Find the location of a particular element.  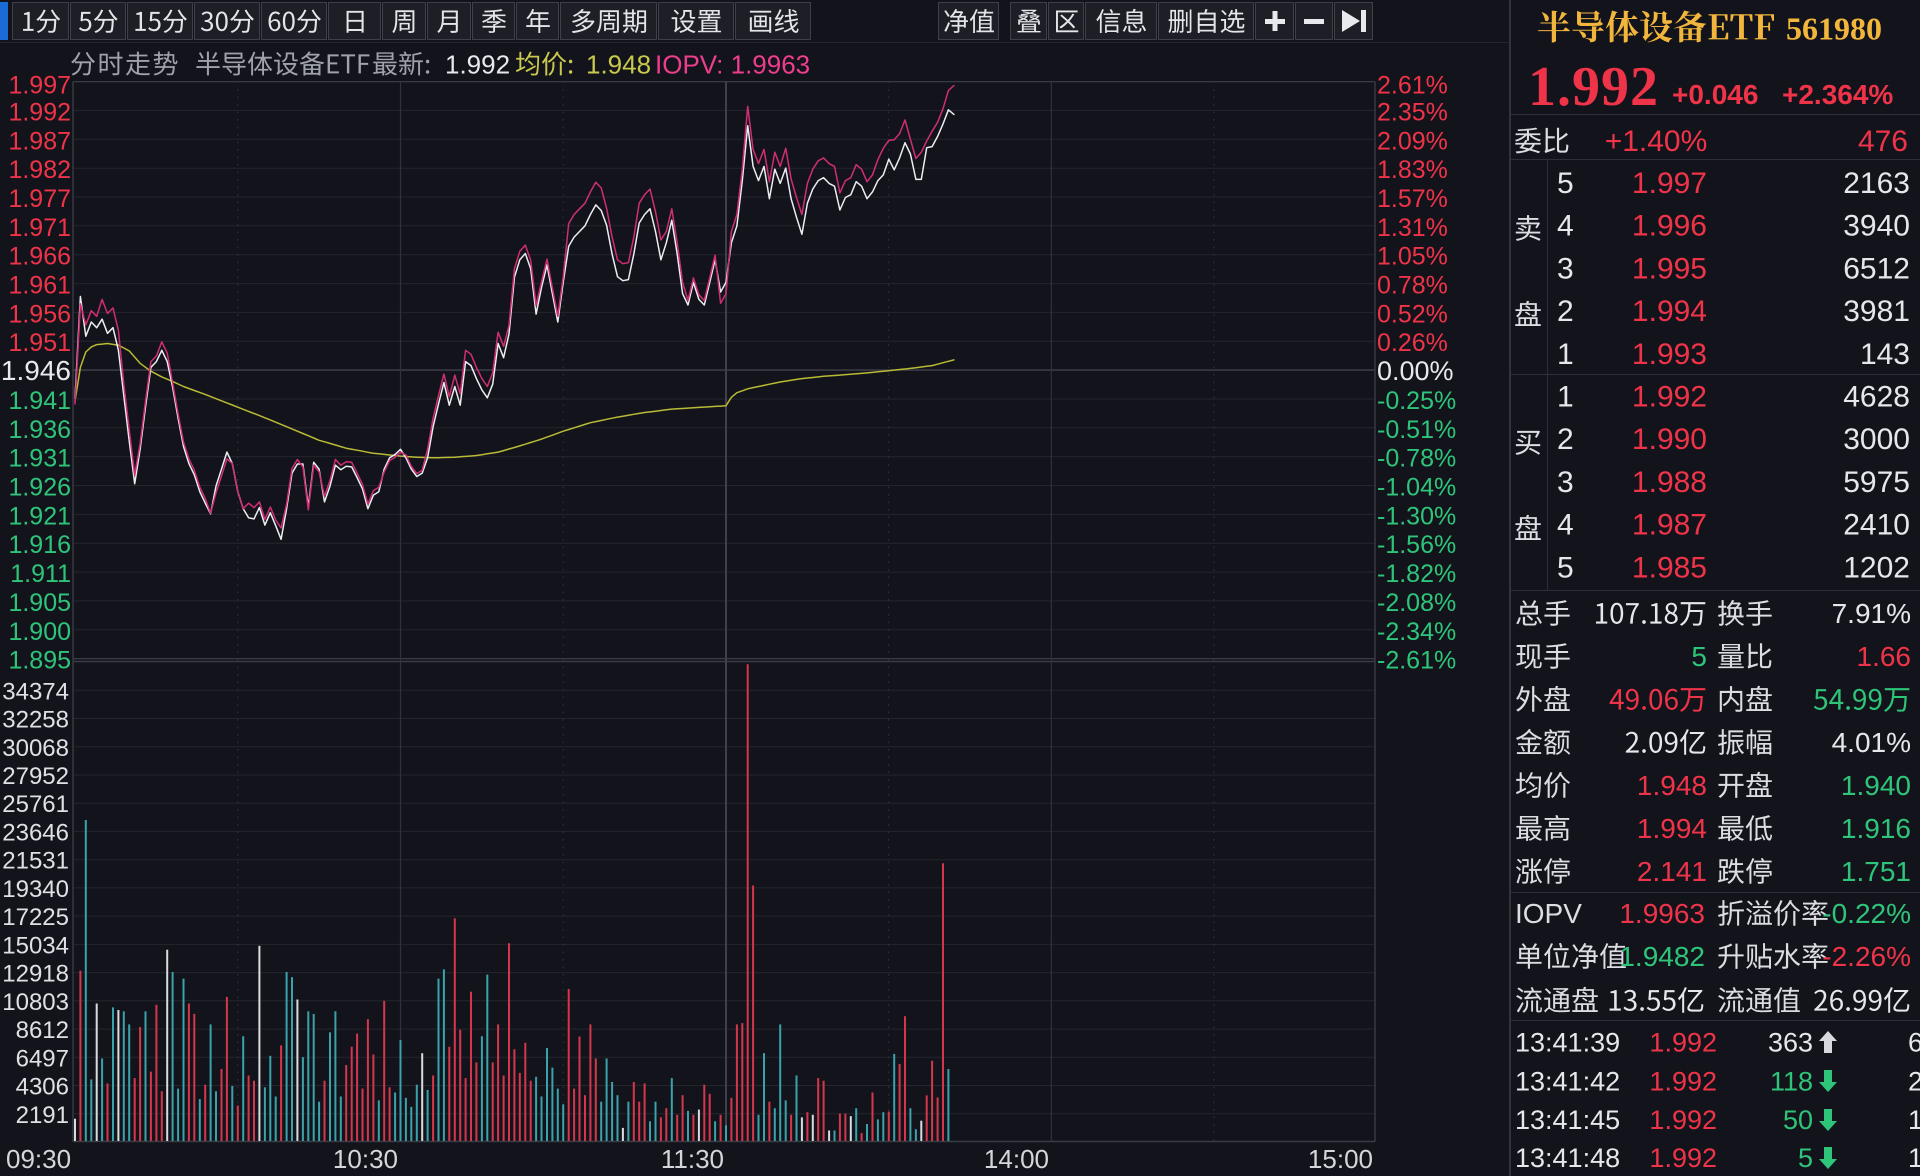

svg-text: 2.141 is located at coordinates (1672, 871).